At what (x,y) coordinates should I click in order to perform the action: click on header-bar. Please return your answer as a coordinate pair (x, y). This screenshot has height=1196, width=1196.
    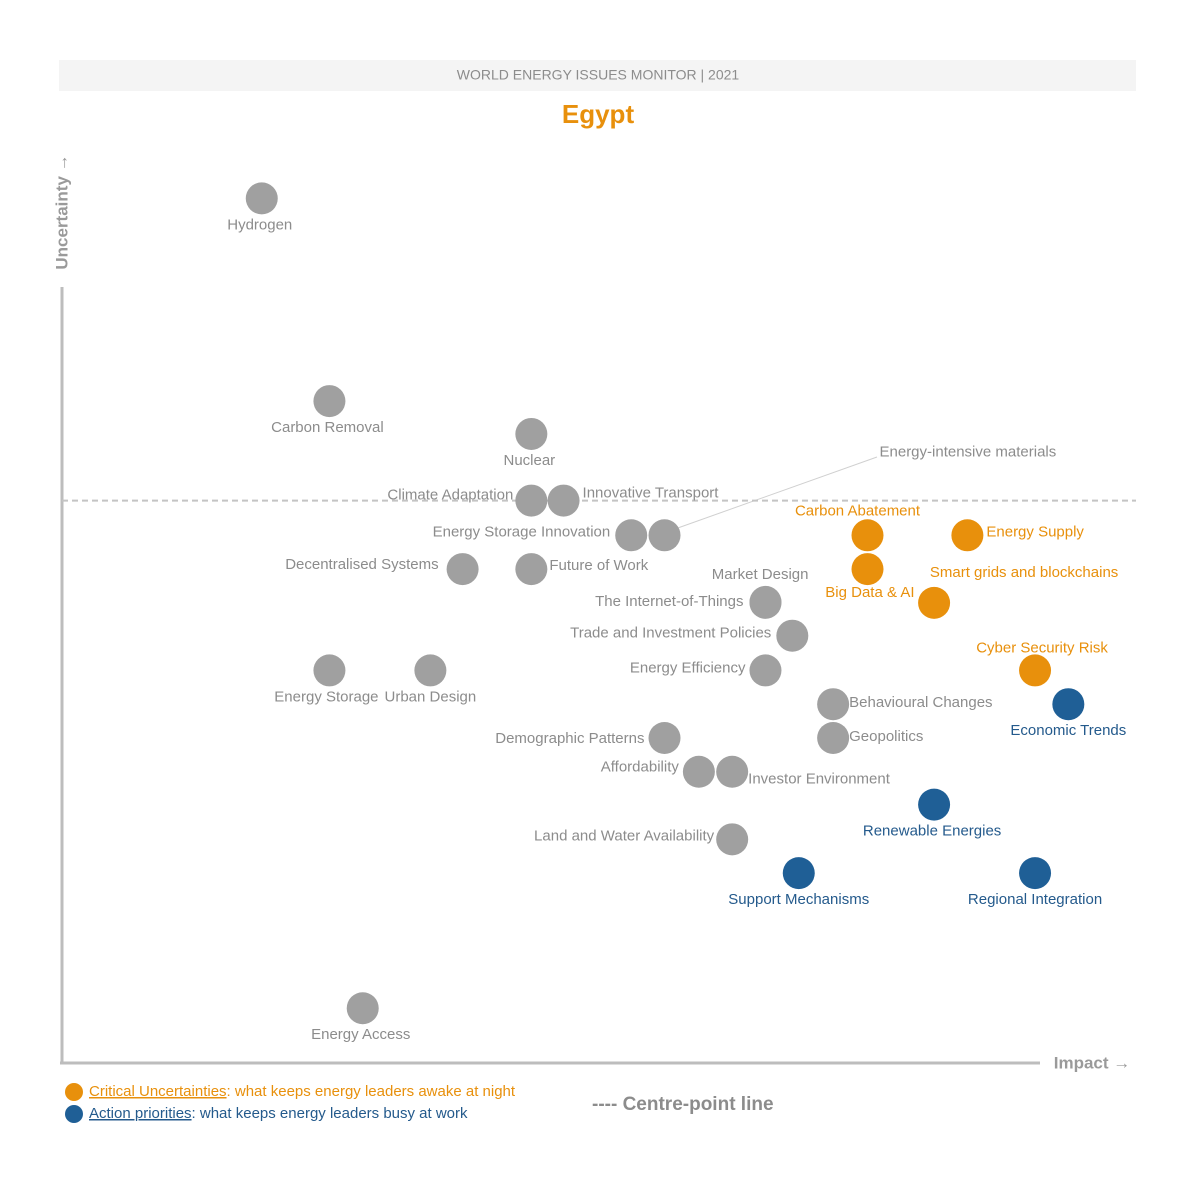
    Looking at the image, I should click on (597, 75).